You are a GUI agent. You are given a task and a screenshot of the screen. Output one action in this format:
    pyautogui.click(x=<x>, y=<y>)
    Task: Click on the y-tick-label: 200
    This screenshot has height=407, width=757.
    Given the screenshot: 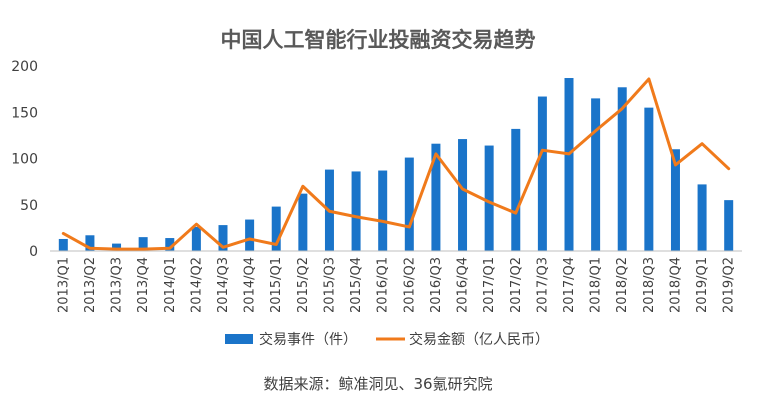 What is the action you would take?
    pyautogui.click(x=24, y=67)
    